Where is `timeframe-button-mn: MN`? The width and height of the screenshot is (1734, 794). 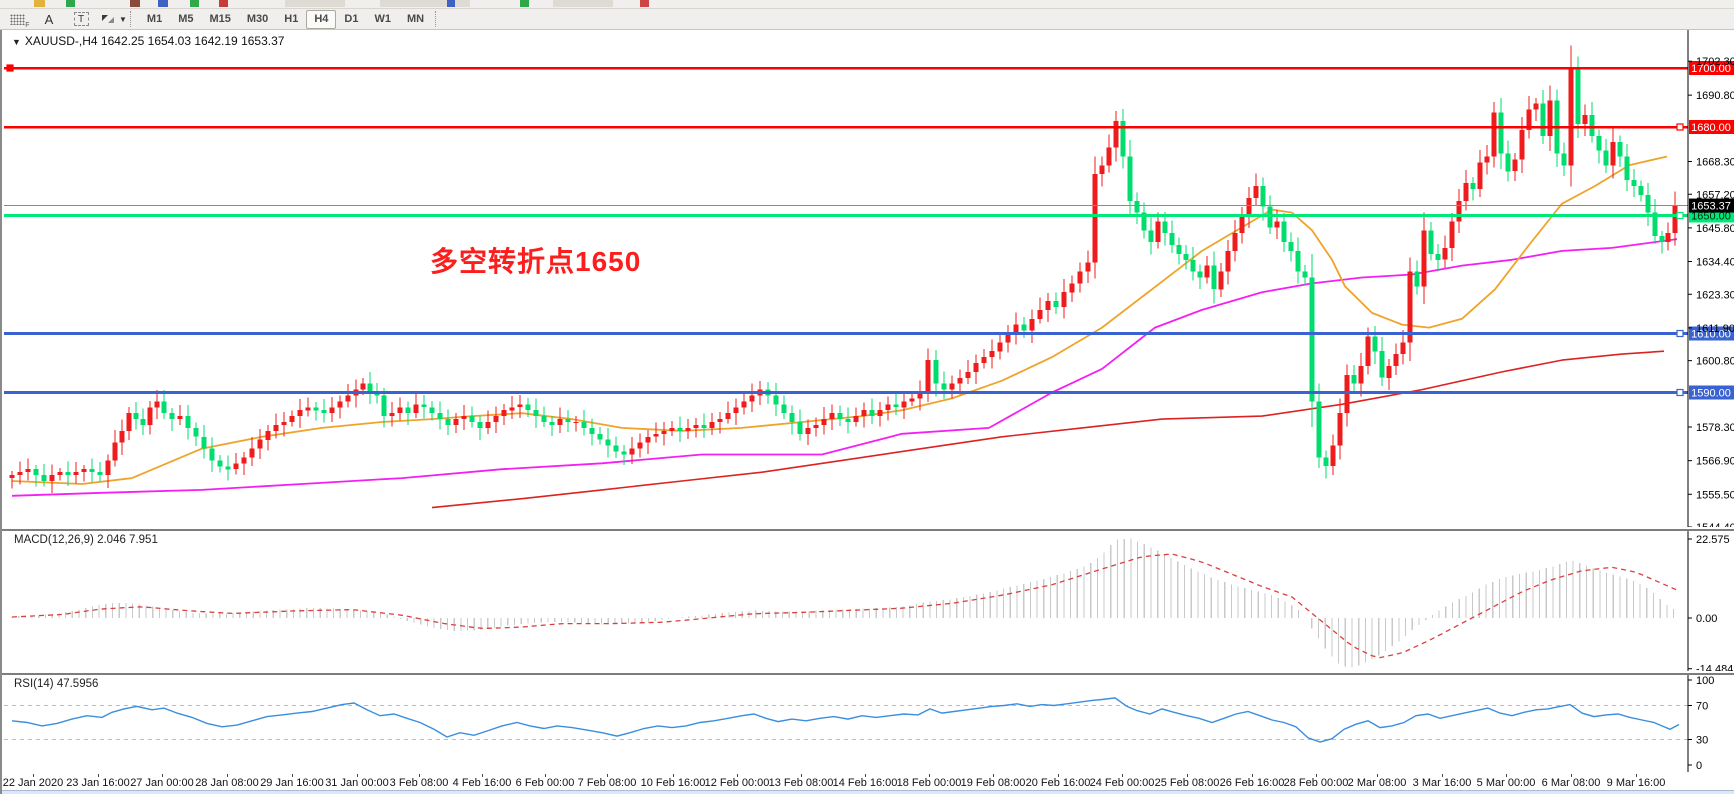
timeframe-button-mn: MN is located at coordinates (415, 19).